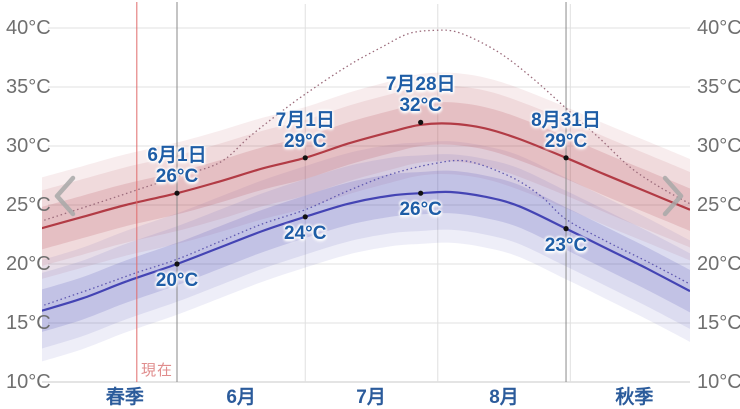 Image resolution: width=740 pixels, height=409 pixels. I want to click on high-point-temp-label: 26°C, so click(177, 177).